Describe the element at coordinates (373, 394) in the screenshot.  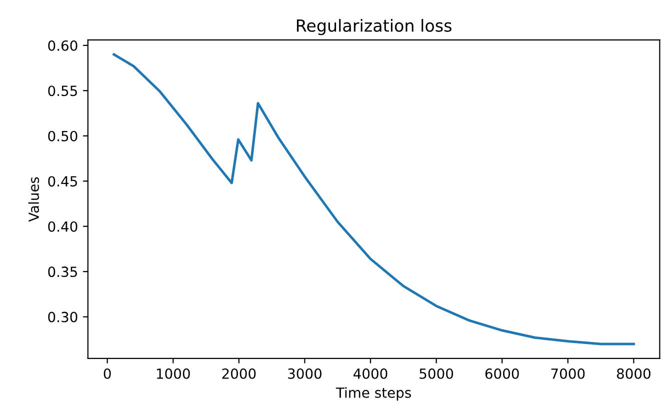
I see `x-axis-title: Time steps` at that location.